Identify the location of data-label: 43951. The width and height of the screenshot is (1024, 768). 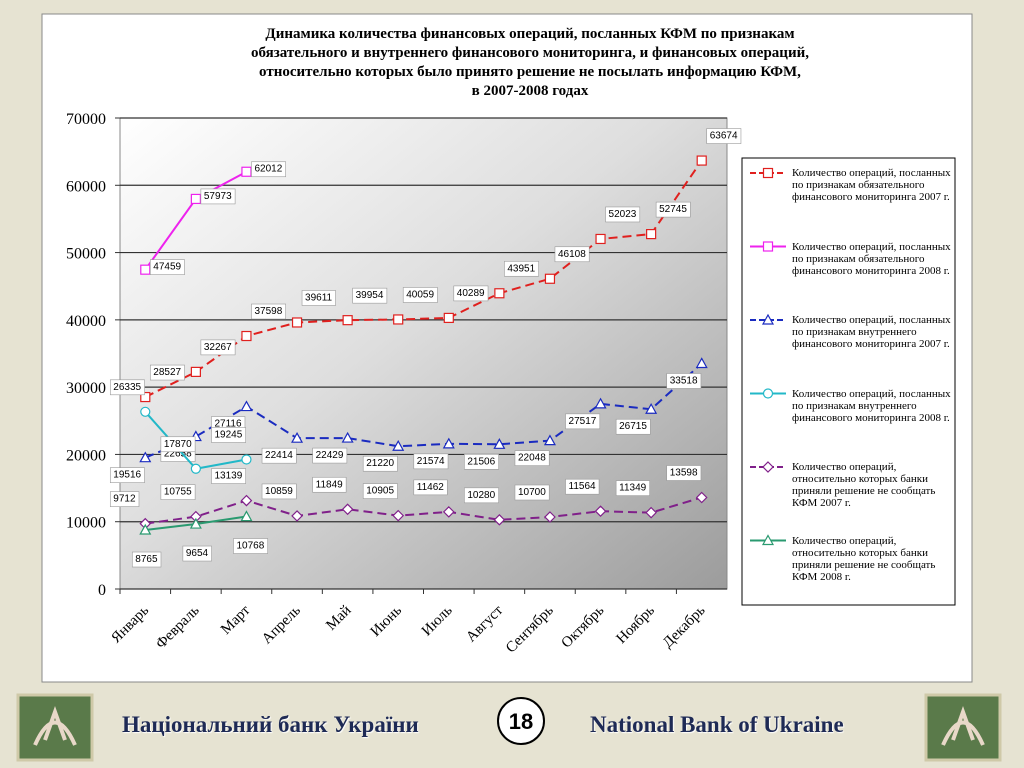
(521, 268).